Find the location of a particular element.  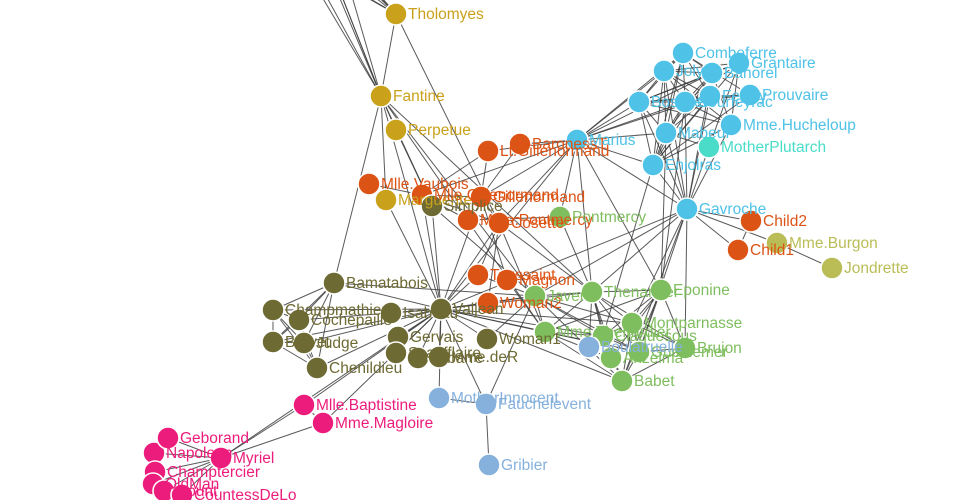

edge-Babet-Eponine is located at coordinates (641, 335).